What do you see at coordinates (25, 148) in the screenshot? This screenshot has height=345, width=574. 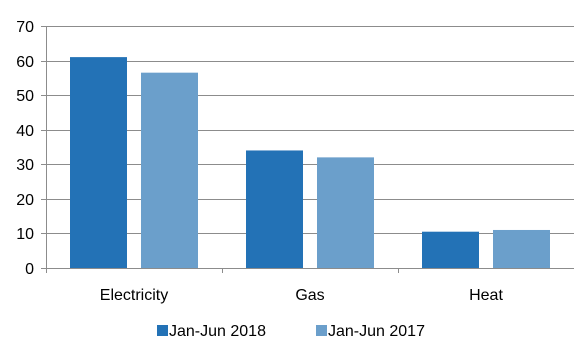 I see `y-tick-labels: 0 10 20 30 40 50 60 70` at bounding box center [25, 148].